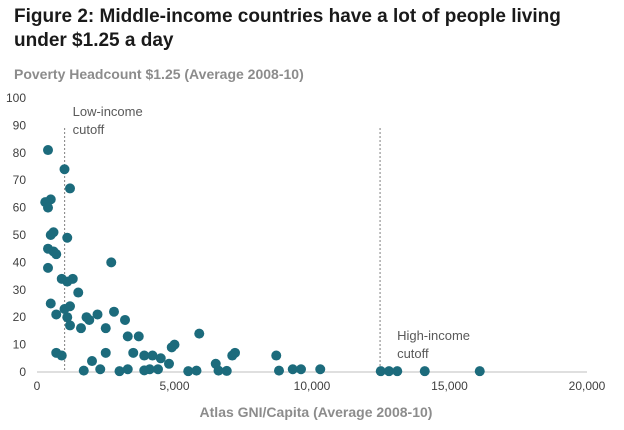 Image resolution: width=624 pixels, height=430 pixels. What do you see at coordinates (37, 386) in the screenshot?
I see `x-tick-label: 0` at bounding box center [37, 386].